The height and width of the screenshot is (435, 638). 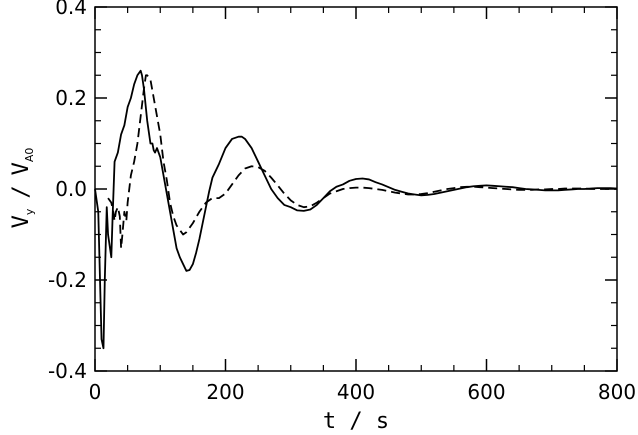 I want to click on y-axis-title-main2: V, so click(x=21, y=168).